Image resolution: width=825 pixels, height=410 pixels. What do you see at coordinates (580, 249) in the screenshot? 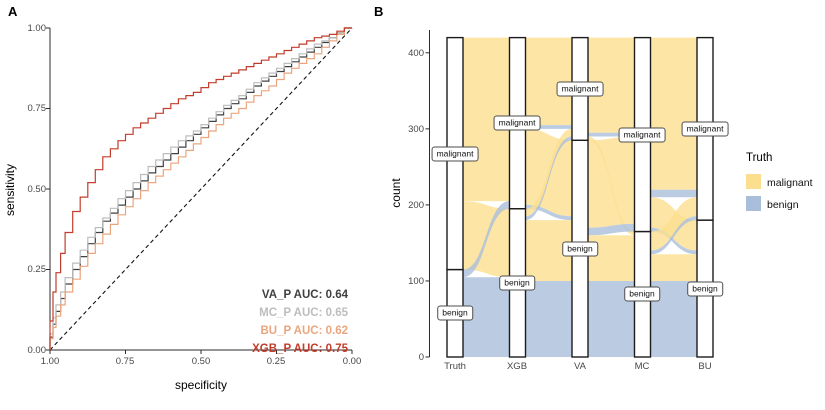
I see `stratum-chip-va-benign: benign` at bounding box center [580, 249].